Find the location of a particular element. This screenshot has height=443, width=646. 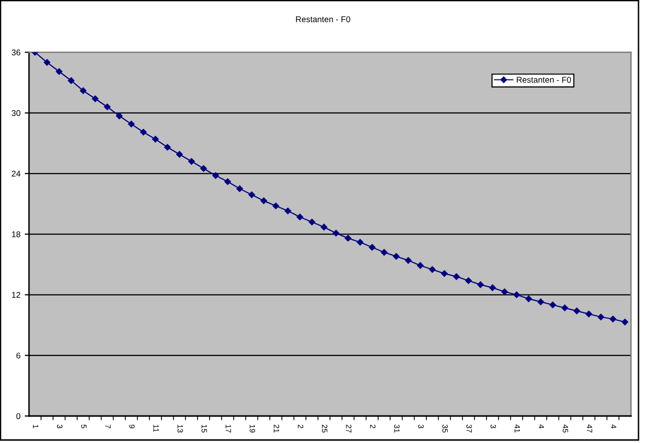

legend-label: Restanten - F0 is located at coordinates (543, 79).